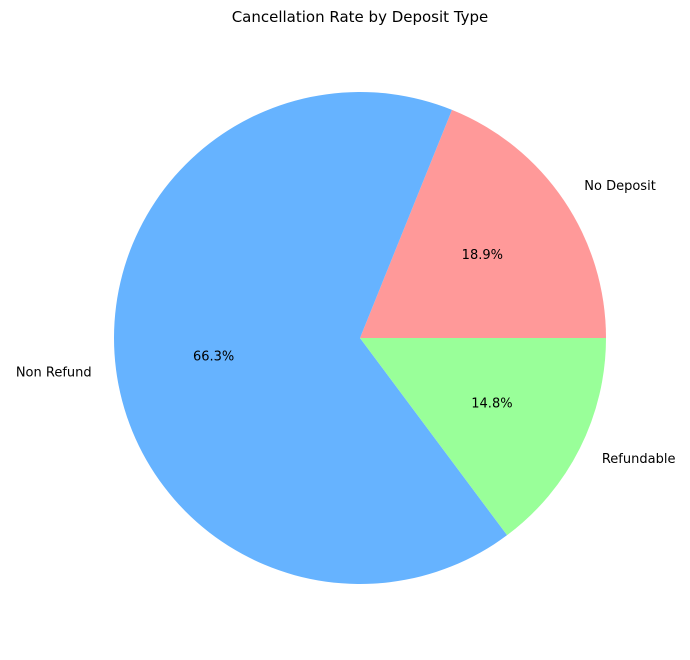  I want to click on chart-title: Cancellation Rate by Deposit Type, so click(360, 17).